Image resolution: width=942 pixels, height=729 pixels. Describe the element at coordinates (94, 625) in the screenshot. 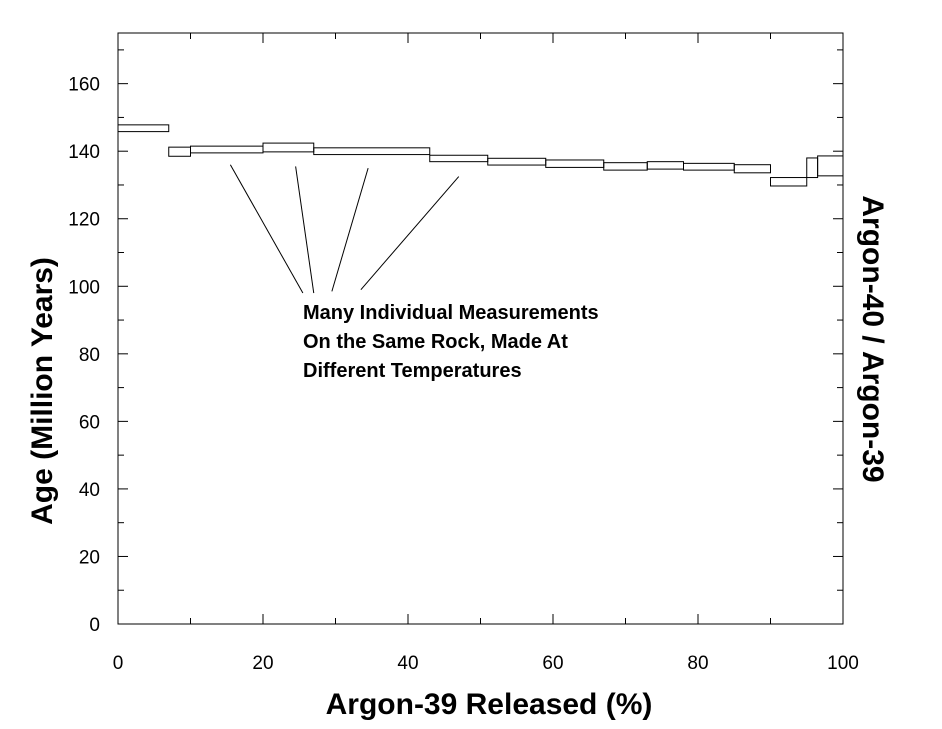

I see `y-tick-label: 0` at that location.